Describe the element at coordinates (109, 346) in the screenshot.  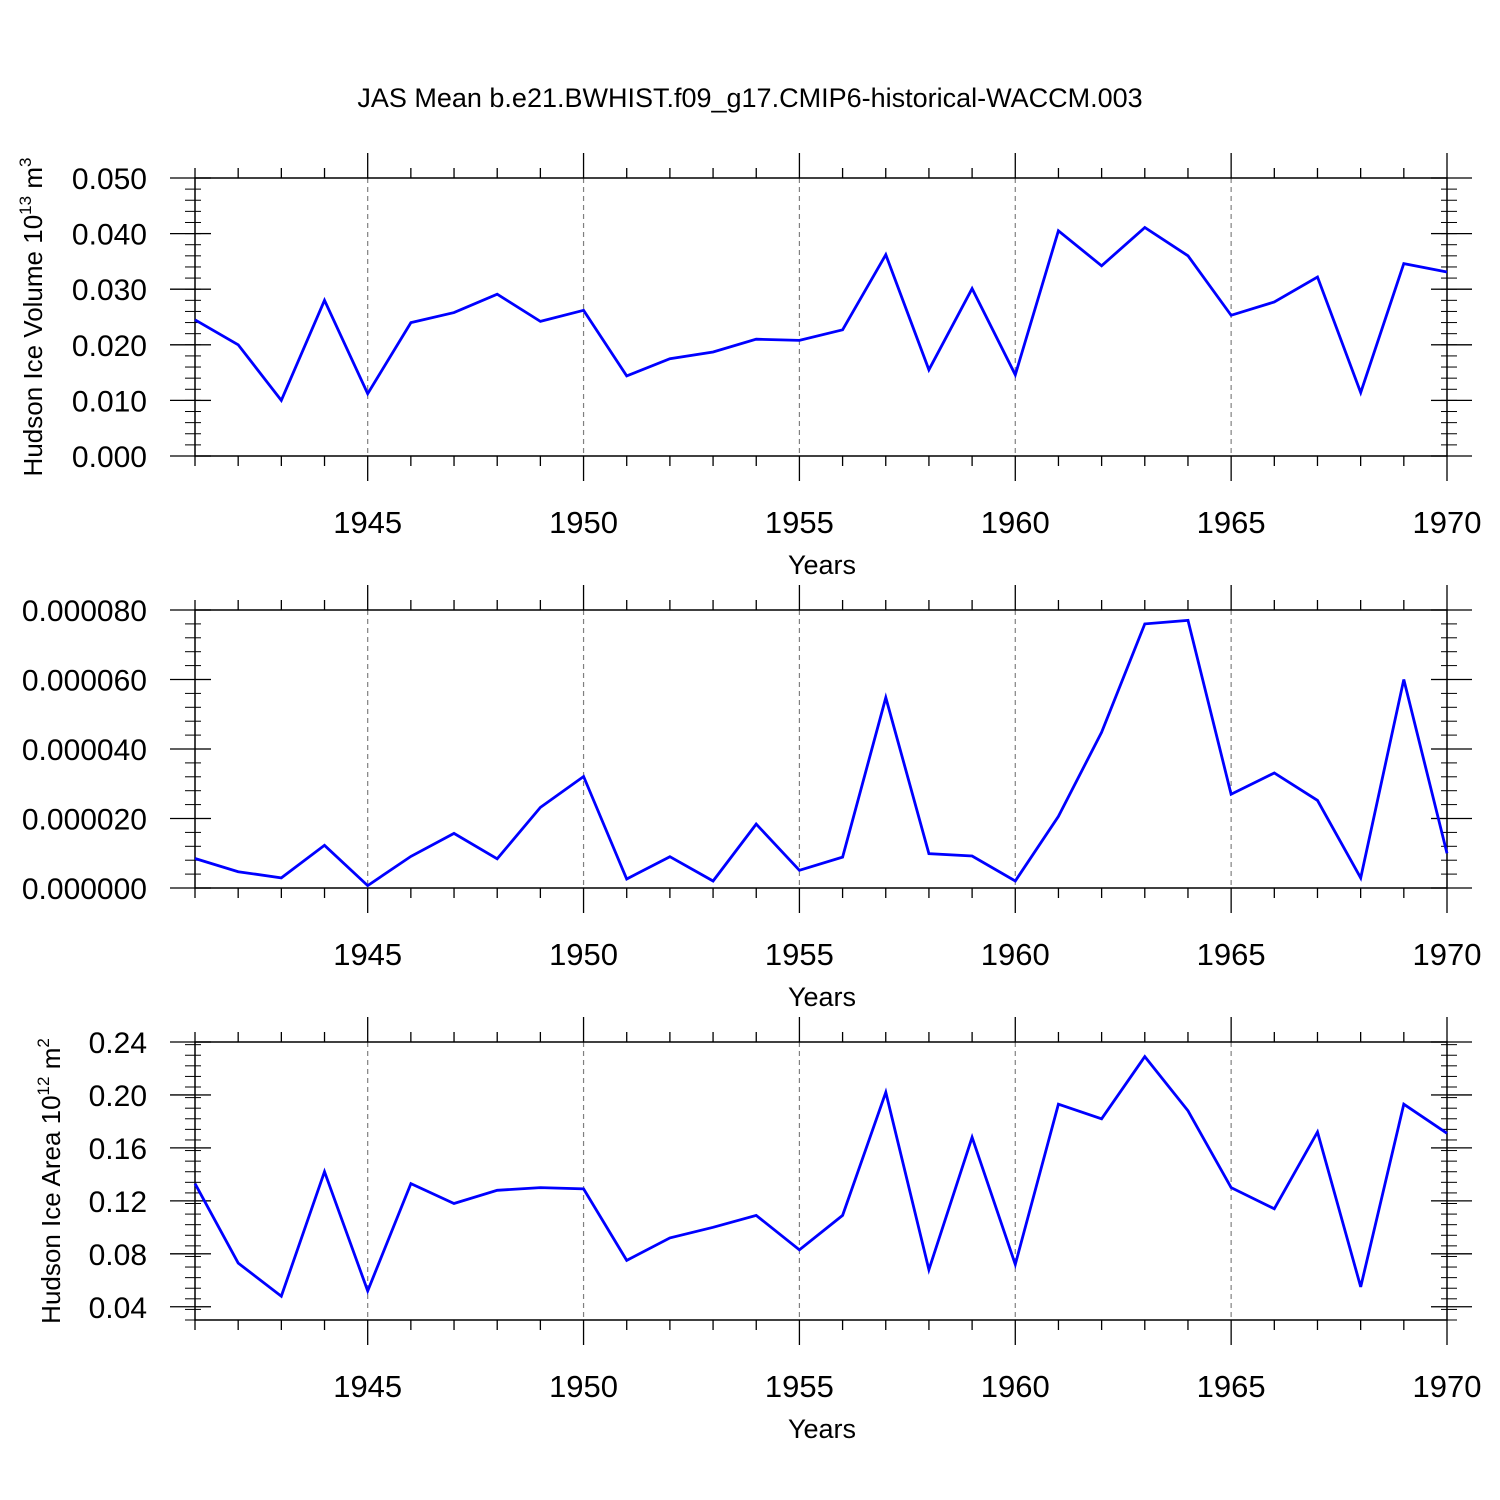
I see `y-tick-label: 0.020` at that location.